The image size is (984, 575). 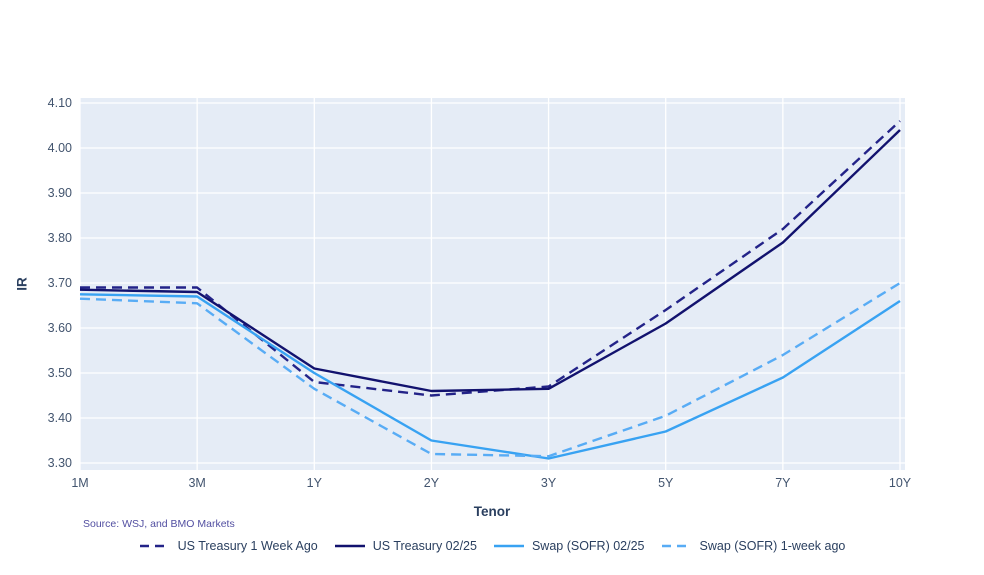 What do you see at coordinates (772, 546) in the screenshot?
I see `legend-label: Swap (SOFR) 1-week ago` at bounding box center [772, 546].